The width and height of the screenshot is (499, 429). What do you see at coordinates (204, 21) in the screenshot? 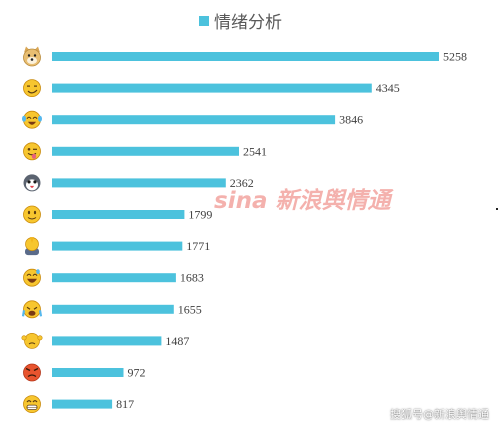
I see `legend-swatch` at bounding box center [204, 21].